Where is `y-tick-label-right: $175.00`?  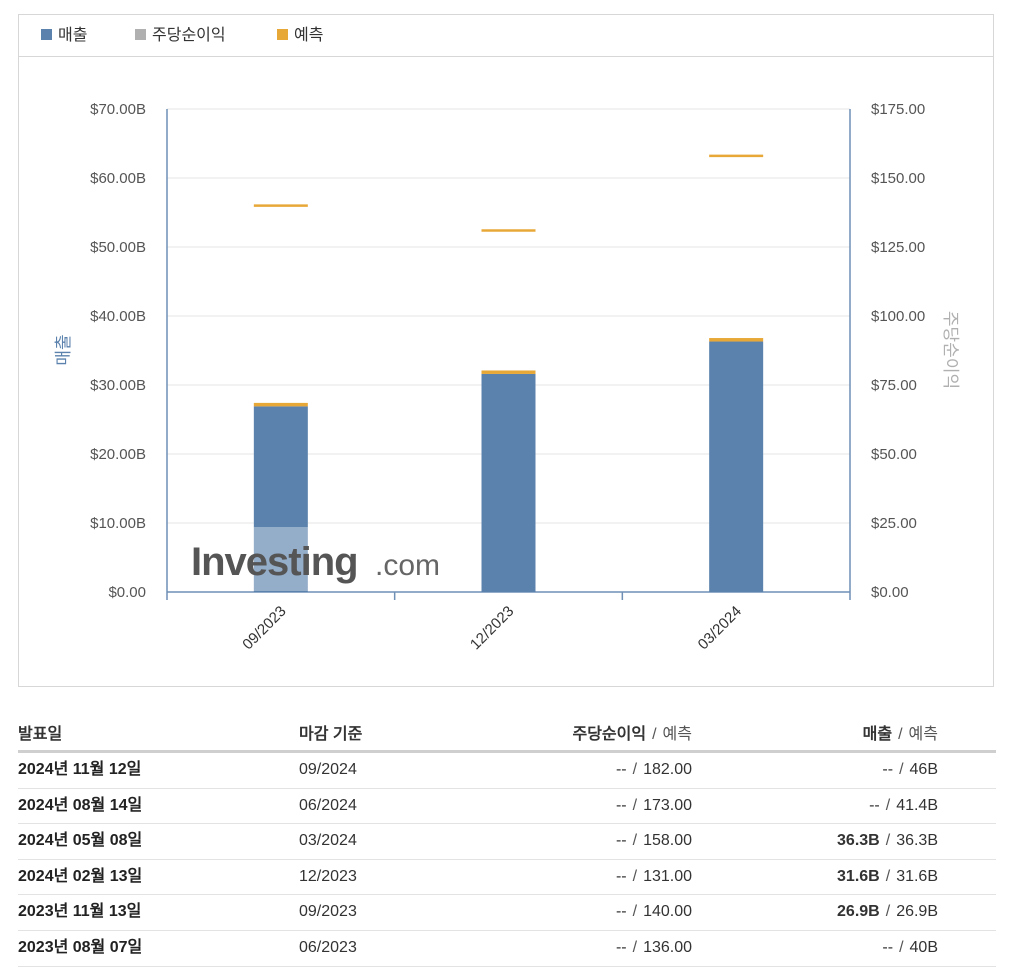
y-tick-label-right: $175.00 is located at coordinates (898, 109).